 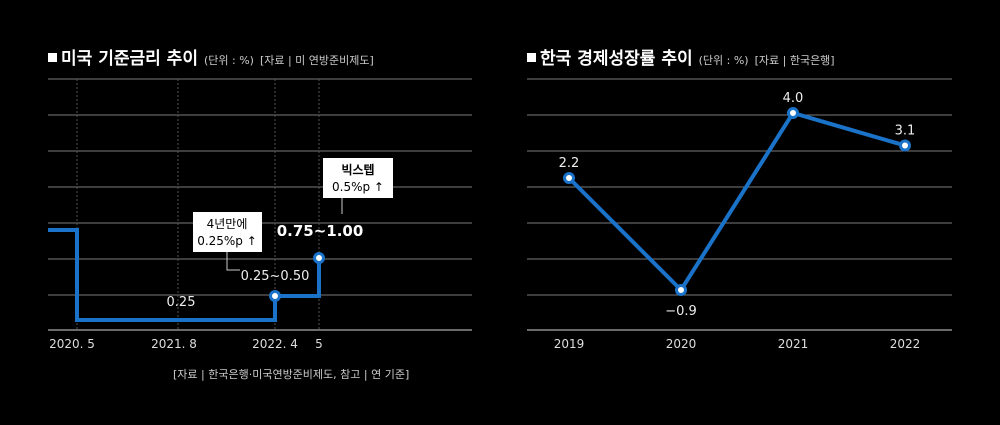 What do you see at coordinates (793, 98) in the screenshot?
I see `growth-value-label: 4.0` at bounding box center [793, 98].